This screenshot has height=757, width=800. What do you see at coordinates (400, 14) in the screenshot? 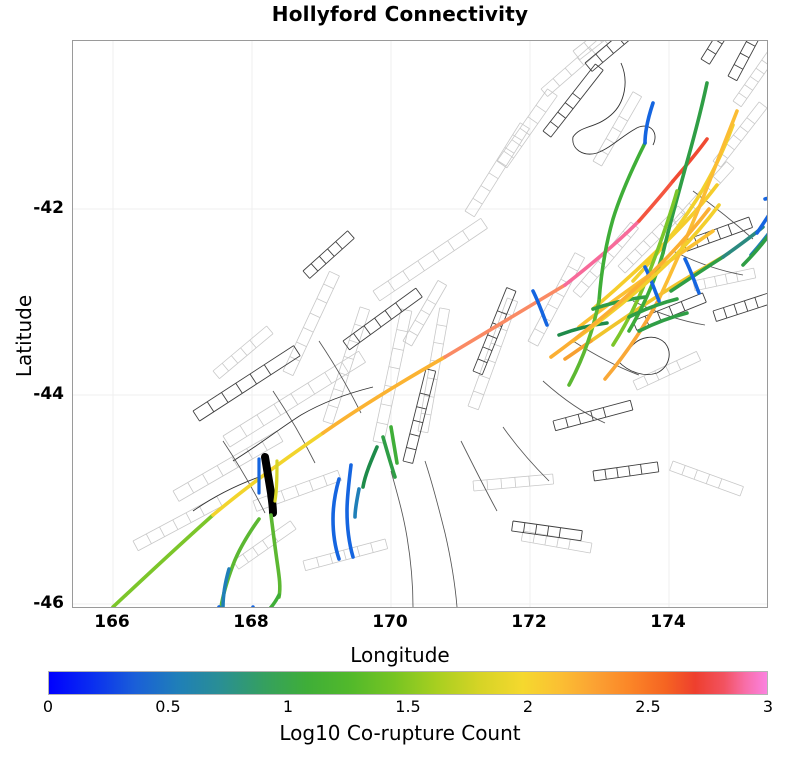
I see `figure-title: Hollyford Connectivity` at bounding box center [400, 14].